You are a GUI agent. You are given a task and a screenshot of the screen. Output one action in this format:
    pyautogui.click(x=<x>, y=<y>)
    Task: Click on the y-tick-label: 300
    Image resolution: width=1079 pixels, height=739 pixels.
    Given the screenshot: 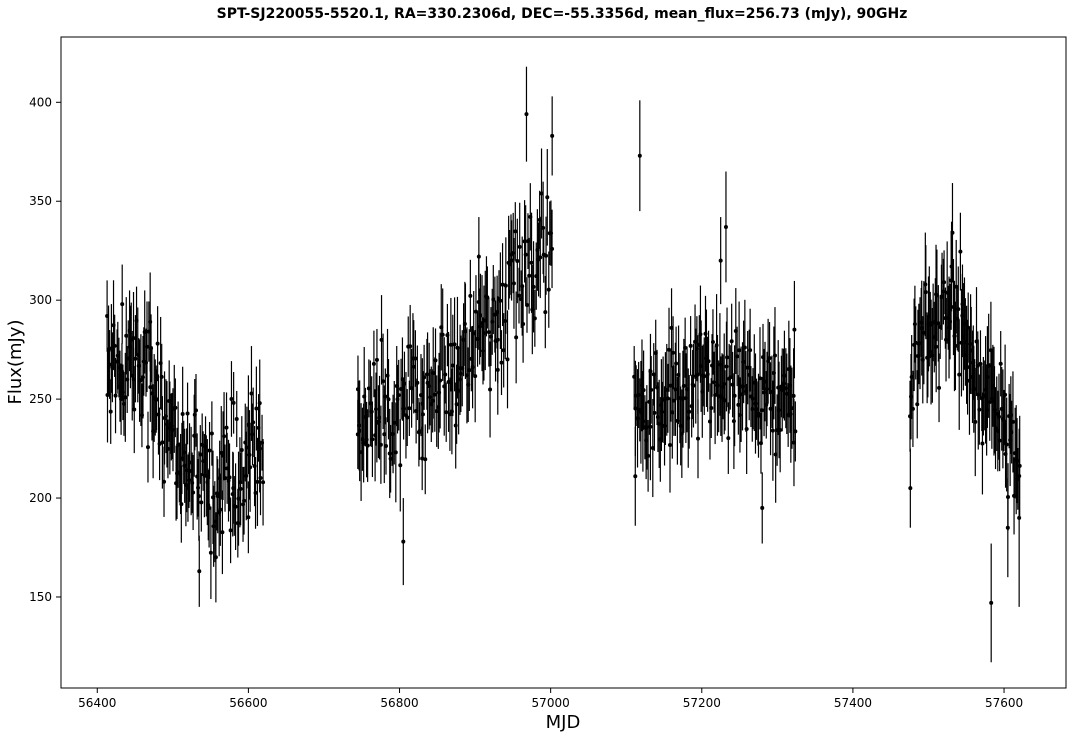 What is the action you would take?
    pyautogui.click(x=40, y=300)
    